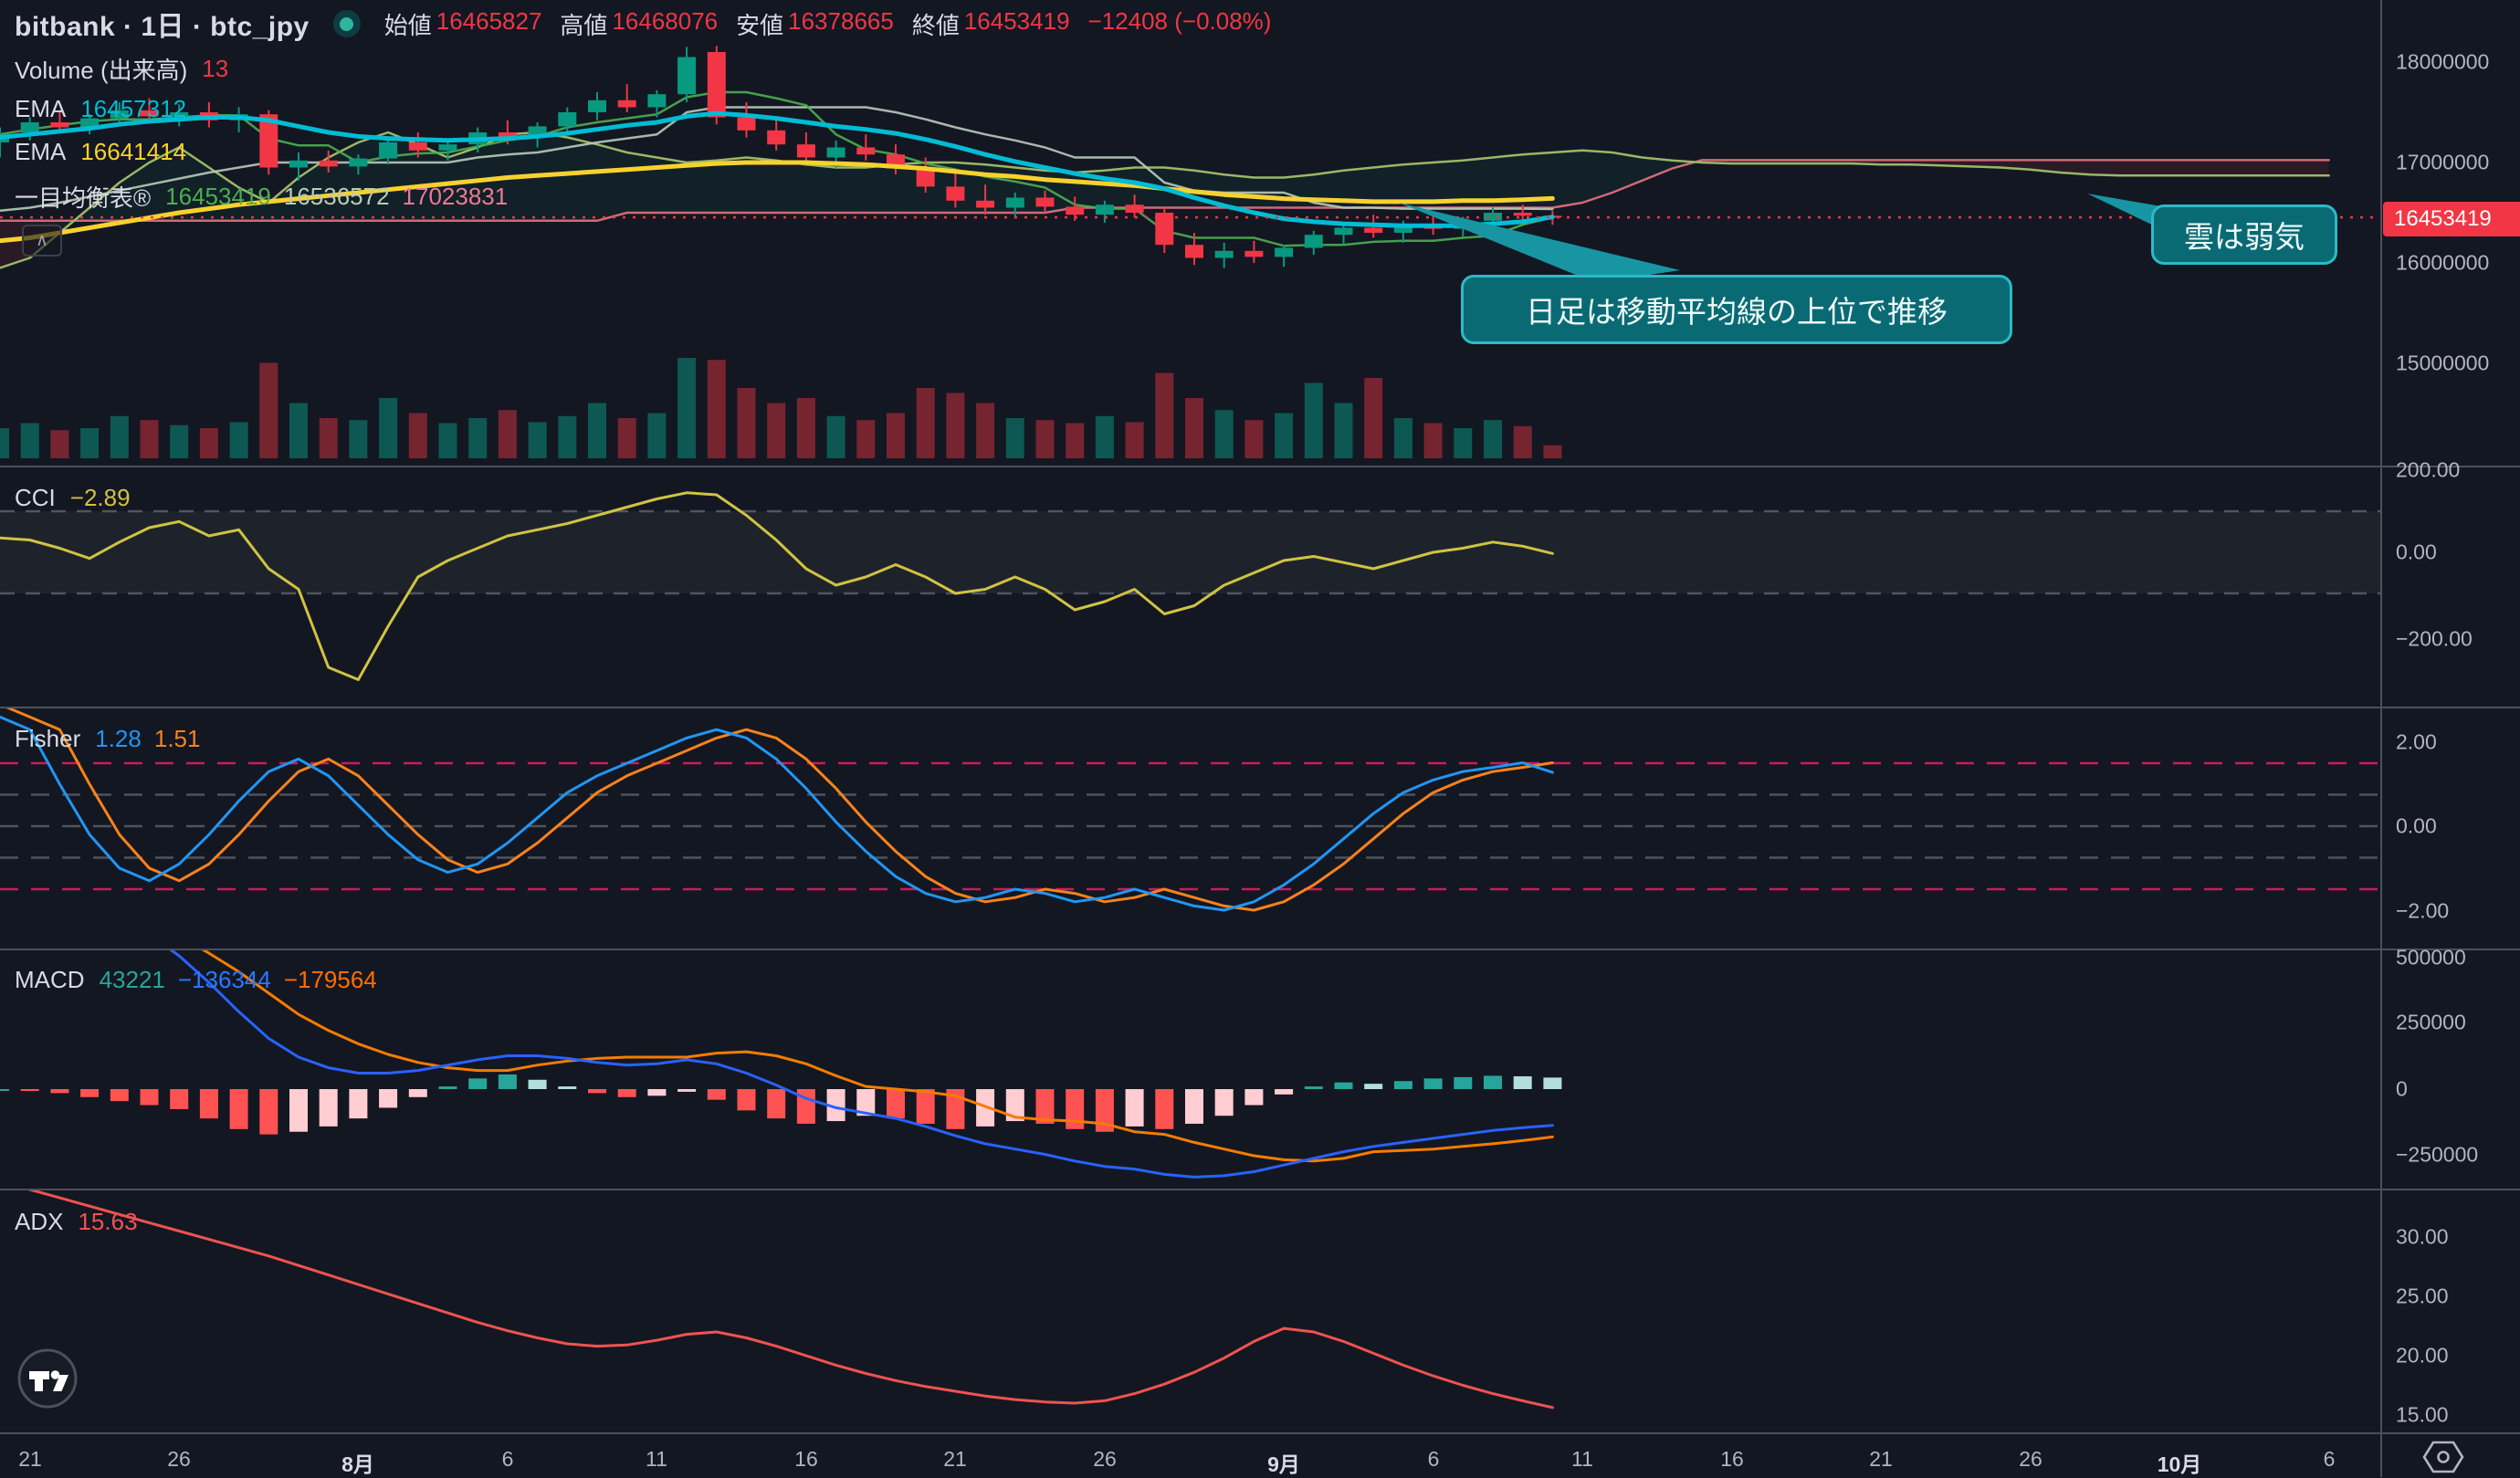  I want to click on price-scale-label: −250000, so click(2437, 1154).